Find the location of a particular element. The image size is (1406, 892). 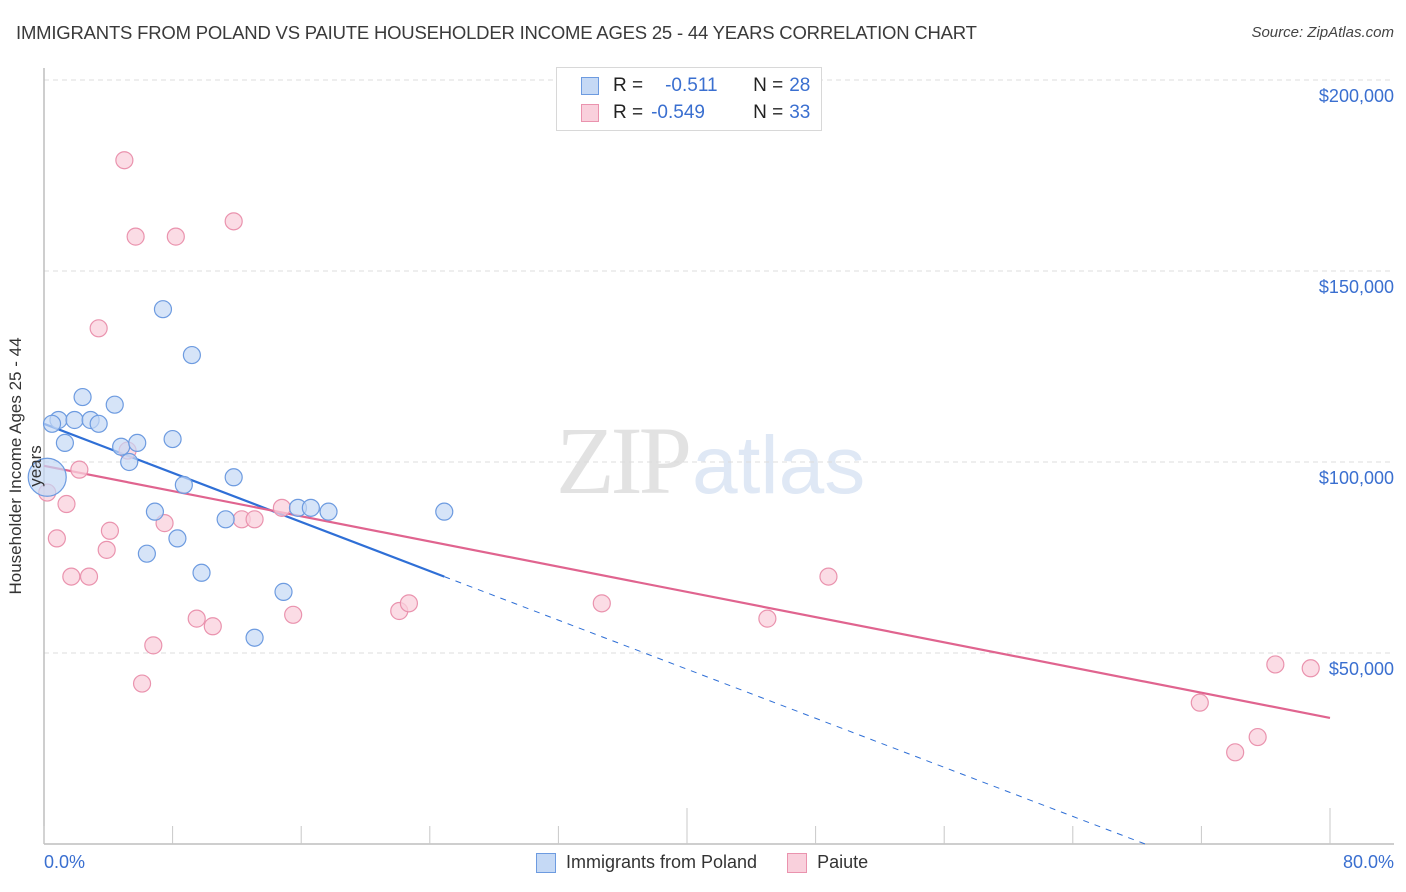

legend-row-paiute: R = -0.549 N = 33 is located at coordinates (695, 113).